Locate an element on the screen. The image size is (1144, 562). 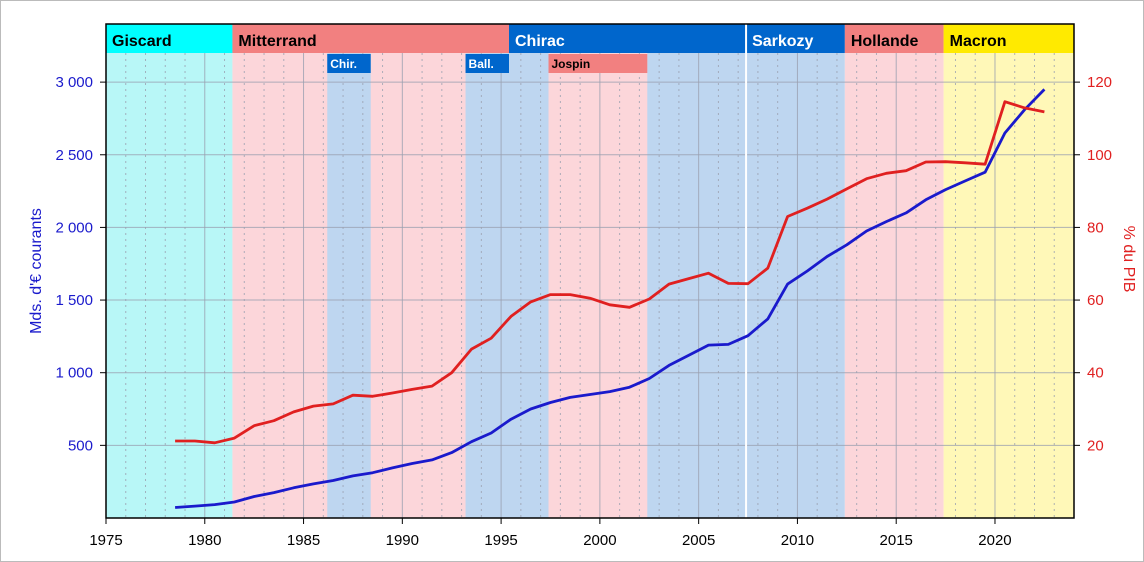
x-tick-label-1995: 1995 is located at coordinates (500, 540).